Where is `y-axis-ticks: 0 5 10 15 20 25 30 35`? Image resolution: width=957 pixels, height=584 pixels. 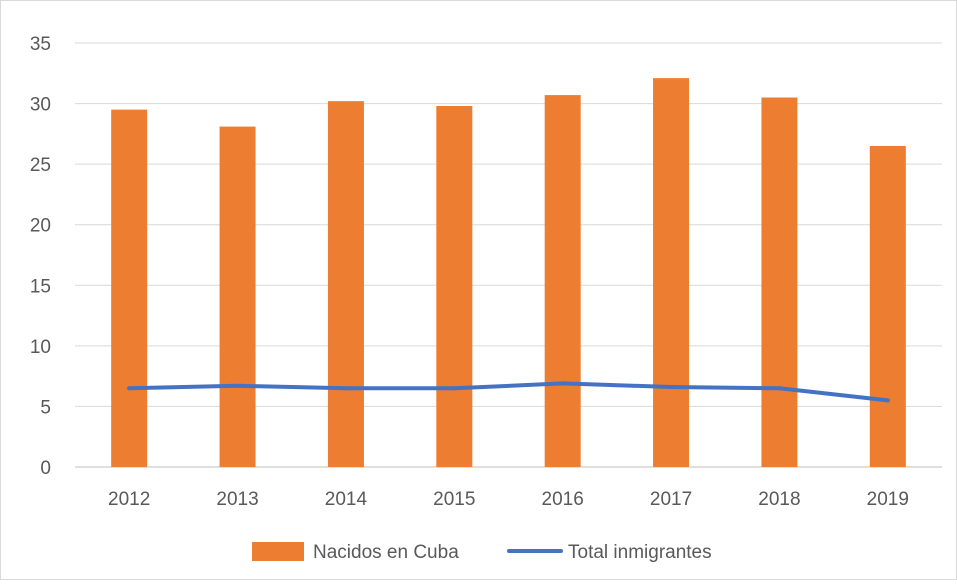
y-axis-ticks: 0 5 10 15 20 25 30 35 is located at coordinates (40, 256).